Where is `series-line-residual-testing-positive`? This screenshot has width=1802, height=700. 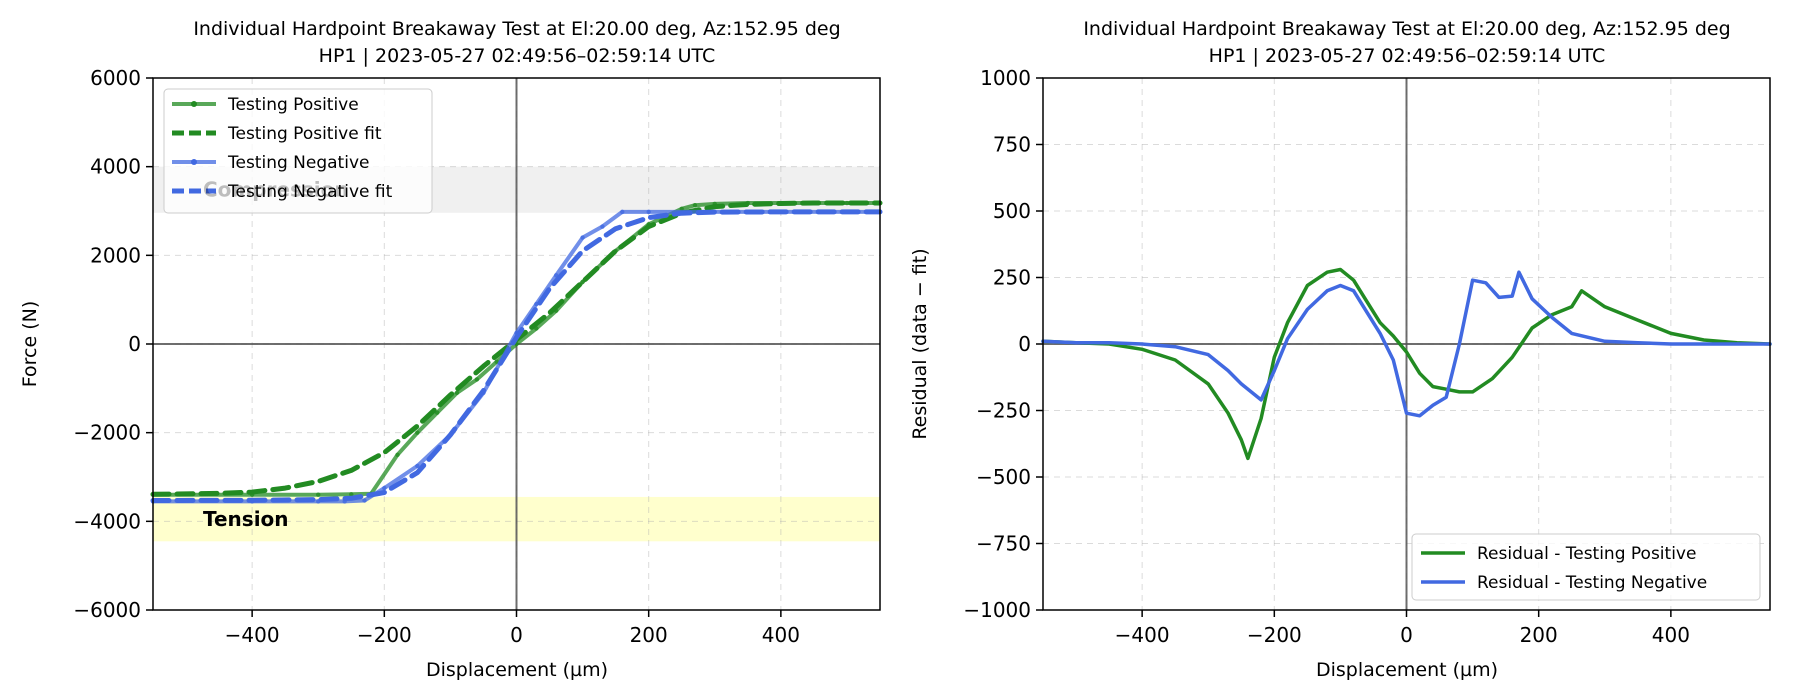
series-line-residual-testing-positive is located at coordinates (1406, 364).